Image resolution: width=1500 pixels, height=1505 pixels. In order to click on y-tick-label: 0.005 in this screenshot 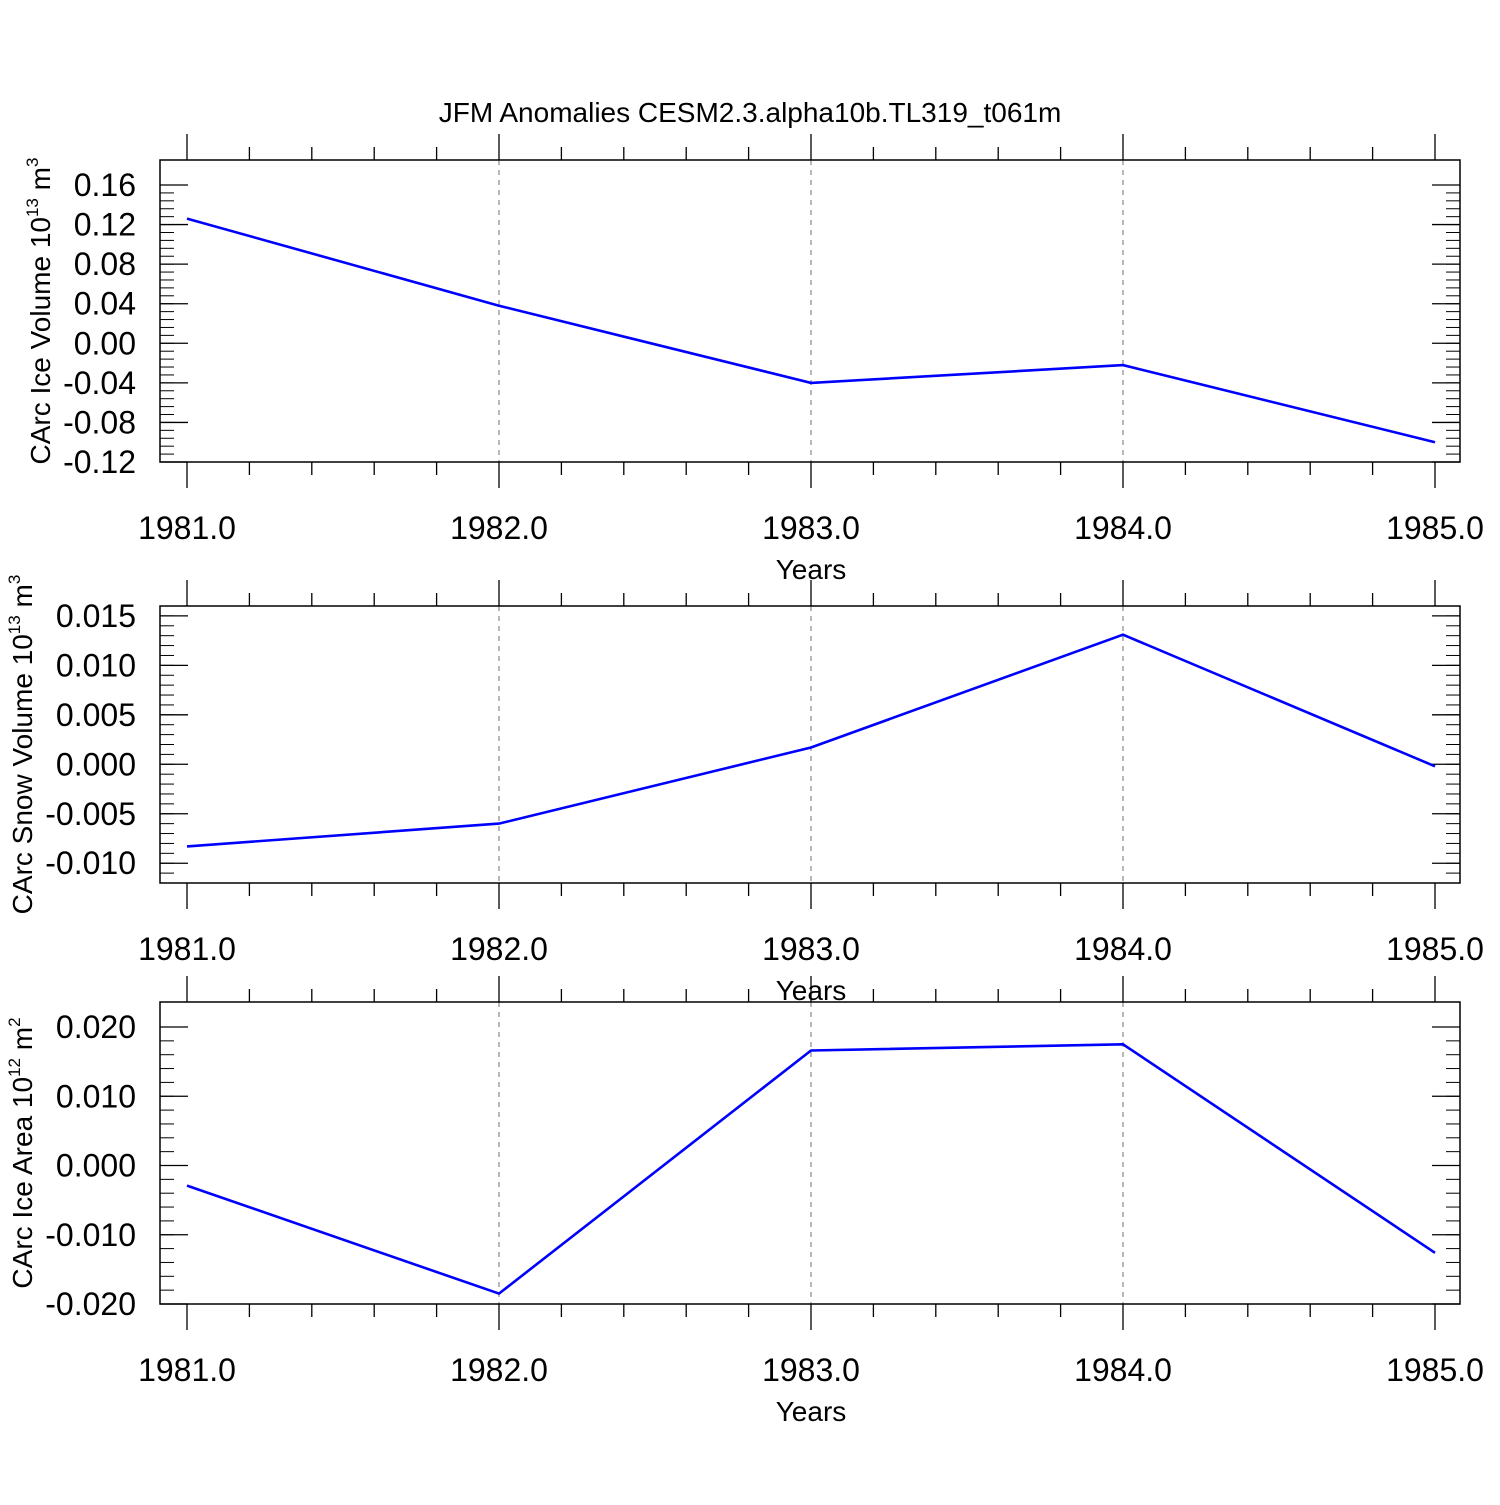, I will do `click(96, 715)`.